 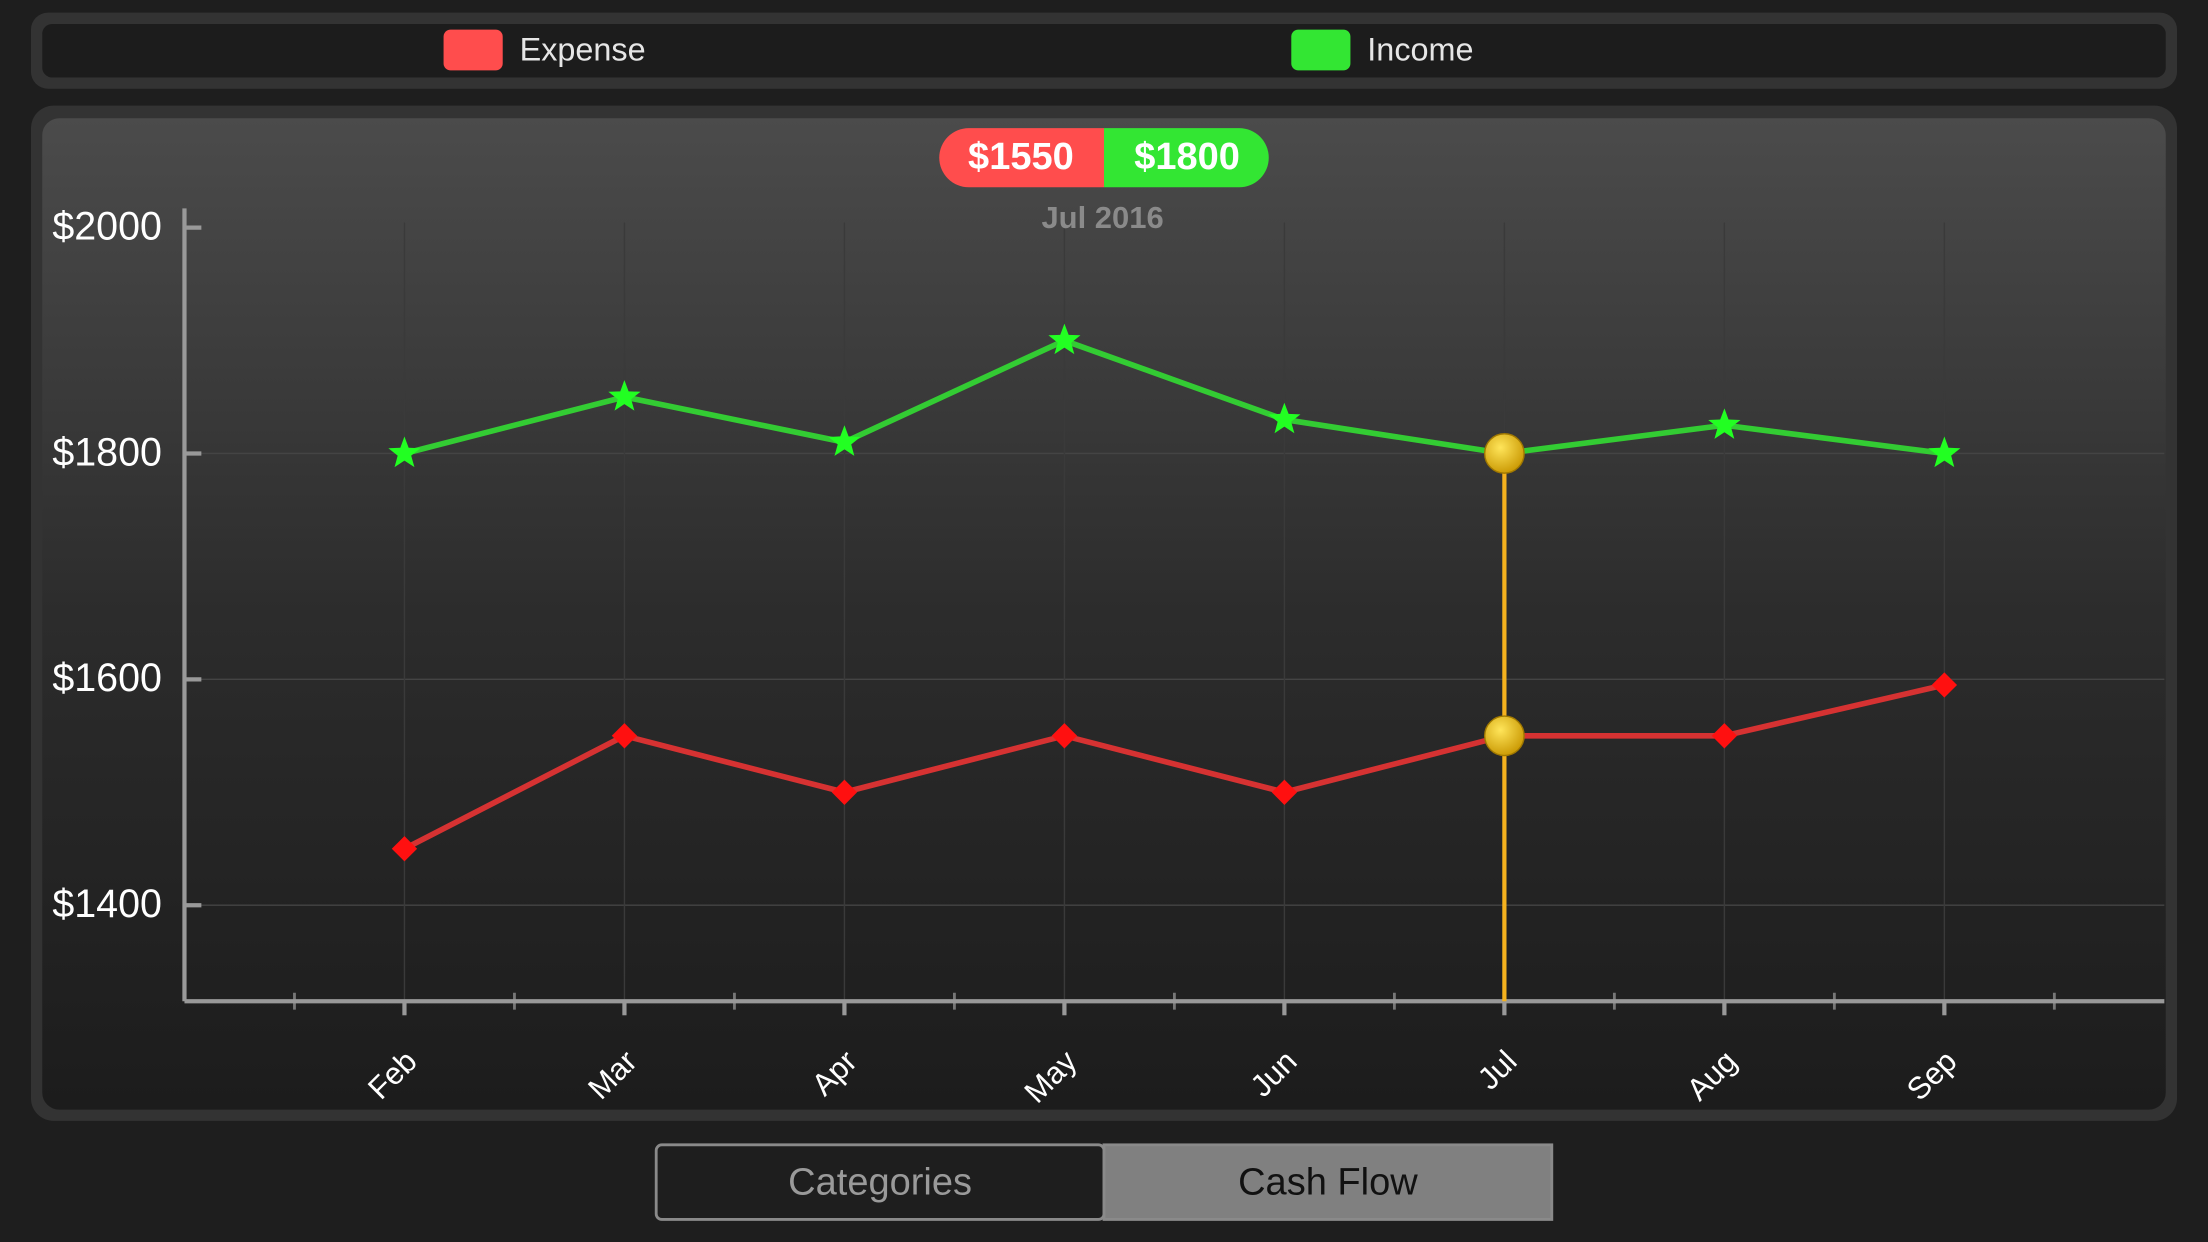 I want to click on tooltip-expense, so click(x=1021, y=158).